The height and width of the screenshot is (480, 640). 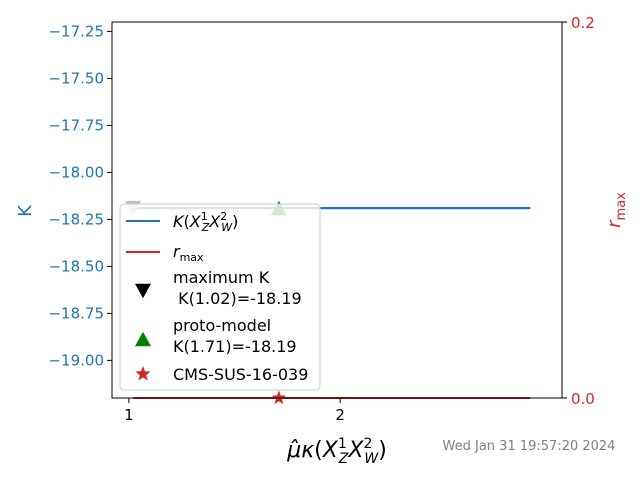 I want to click on legend-box, so click(x=220, y=297).